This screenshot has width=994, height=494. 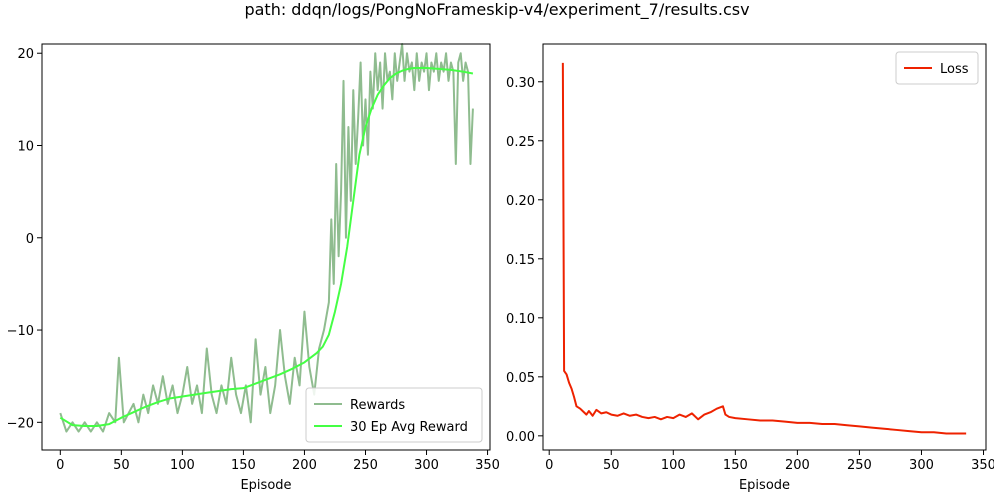 I want to click on loss-y-tick-label: 0.25, so click(x=520, y=142).